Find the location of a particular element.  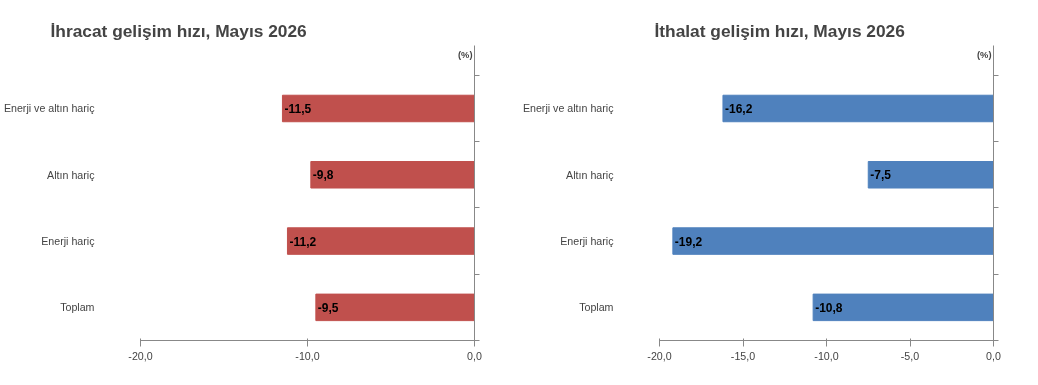

x-tick-label: -15,0 is located at coordinates (743, 355).